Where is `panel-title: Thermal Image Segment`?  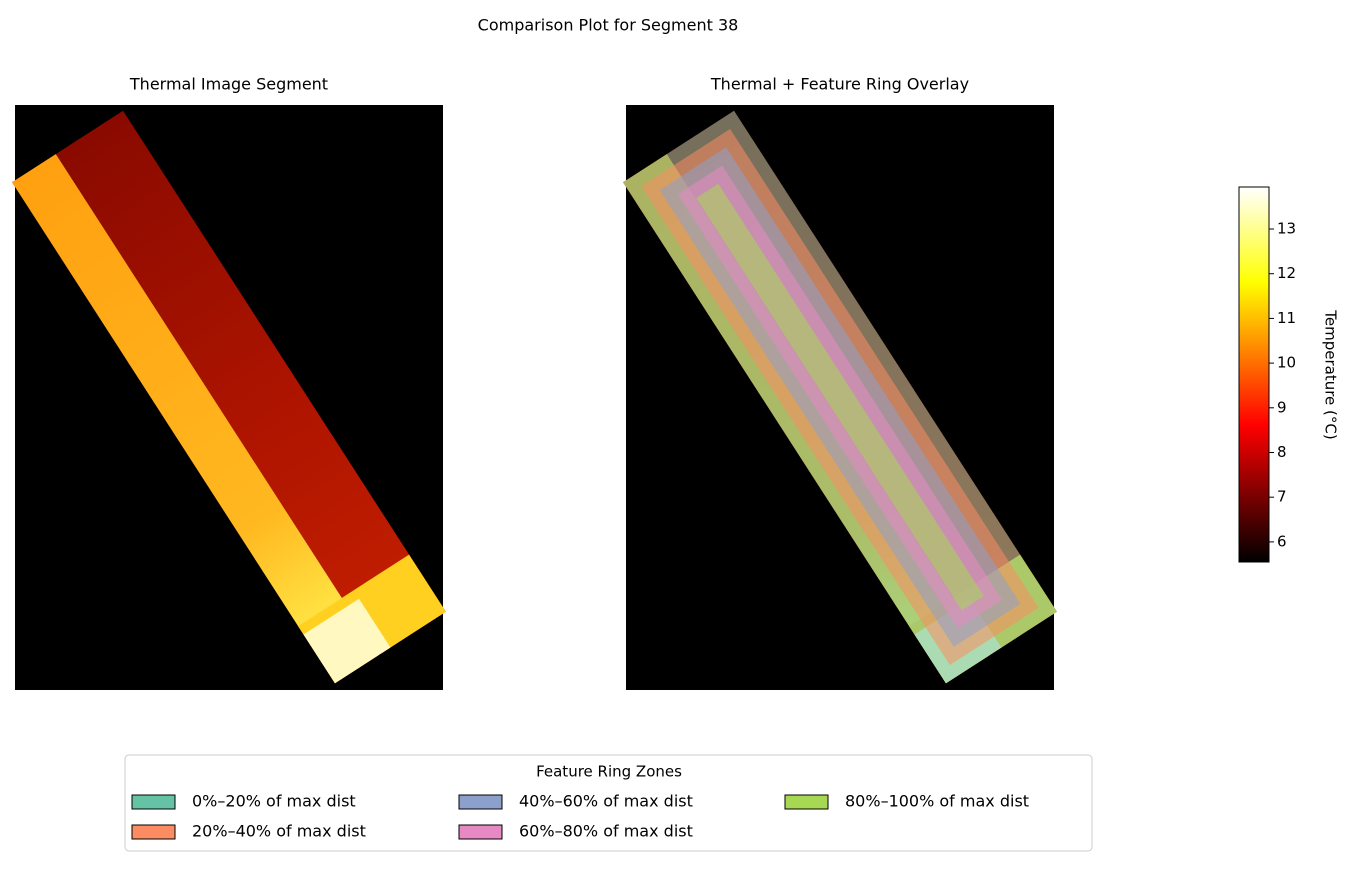 panel-title: Thermal Image Segment is located at coordinates (228, 84).